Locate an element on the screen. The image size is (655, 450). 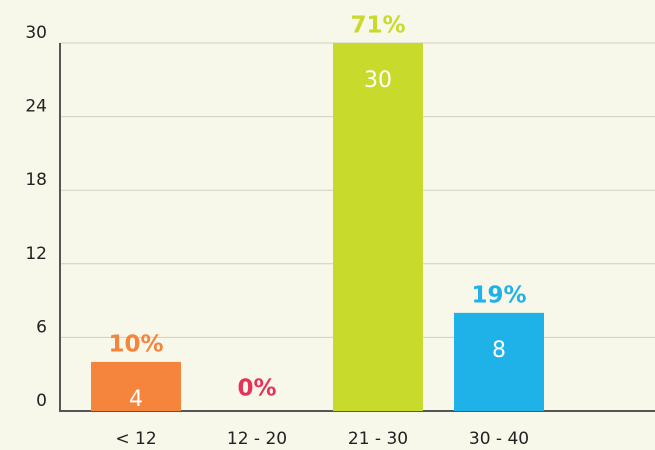
bar-value-label: 30 is located at coordinates (378, 80).